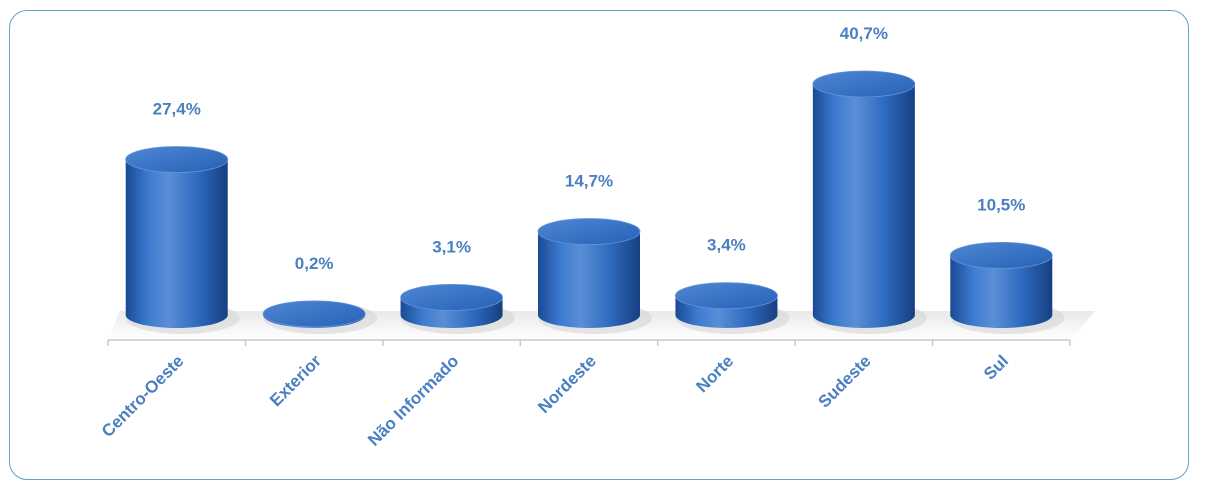 The image size is (1205, 490). I want to click on bar-centro-oeste, so click(182, 240).